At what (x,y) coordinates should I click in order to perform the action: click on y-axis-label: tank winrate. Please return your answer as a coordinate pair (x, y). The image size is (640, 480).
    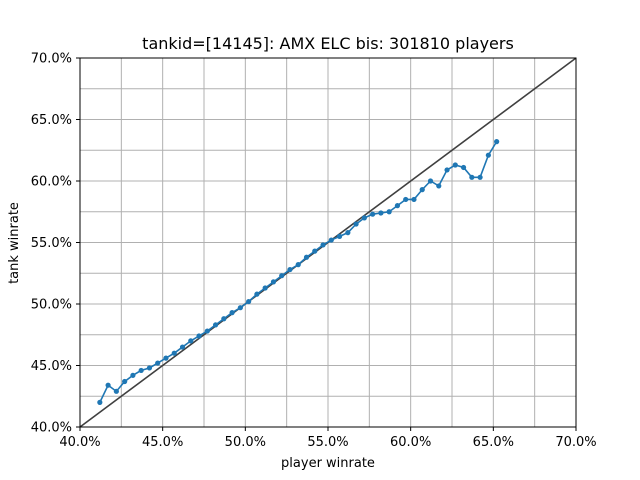
    Looking at the image, I should click on (14, 243).